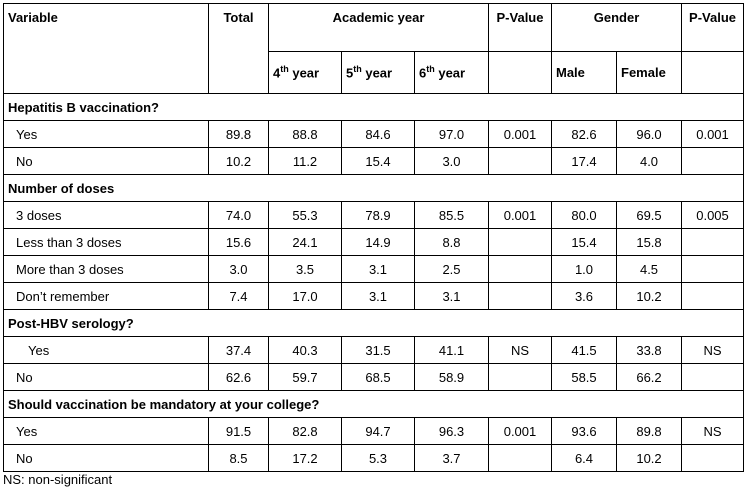 The height and width of the screenshot is (497, 746). Describe the element at coordinates (373, 323) in the screenshot. I see `section-row: Post-HBV serology?` at that location.